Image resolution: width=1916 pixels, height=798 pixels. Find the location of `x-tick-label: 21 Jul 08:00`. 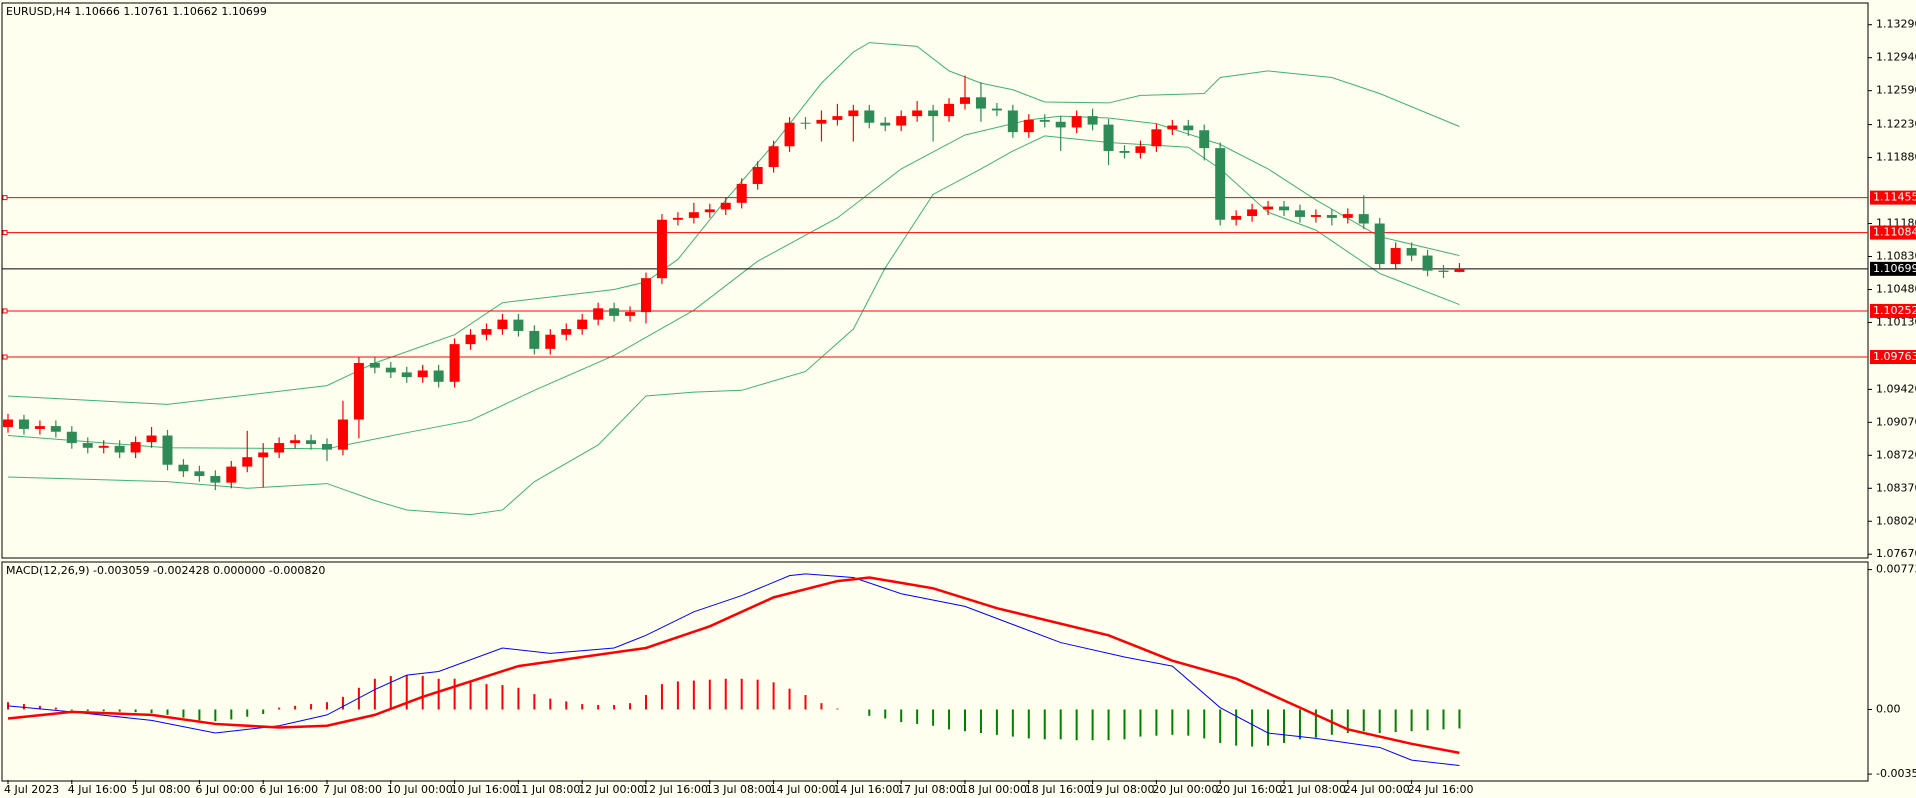

x-tick-label: 21 Jul 08:00 is located at coordinates (1313, 789).